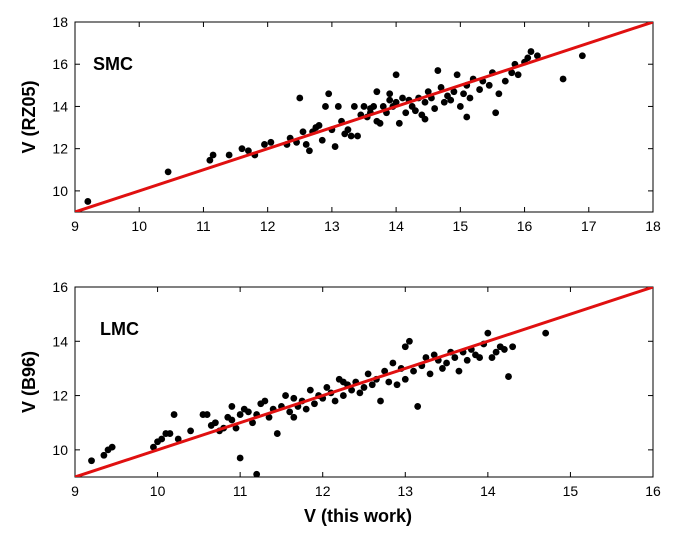 The image size is (683, 534). Describe the element at coordinates (653, 491) in the screenshot. I see `lmc-x-tick-label: 16` at that location.